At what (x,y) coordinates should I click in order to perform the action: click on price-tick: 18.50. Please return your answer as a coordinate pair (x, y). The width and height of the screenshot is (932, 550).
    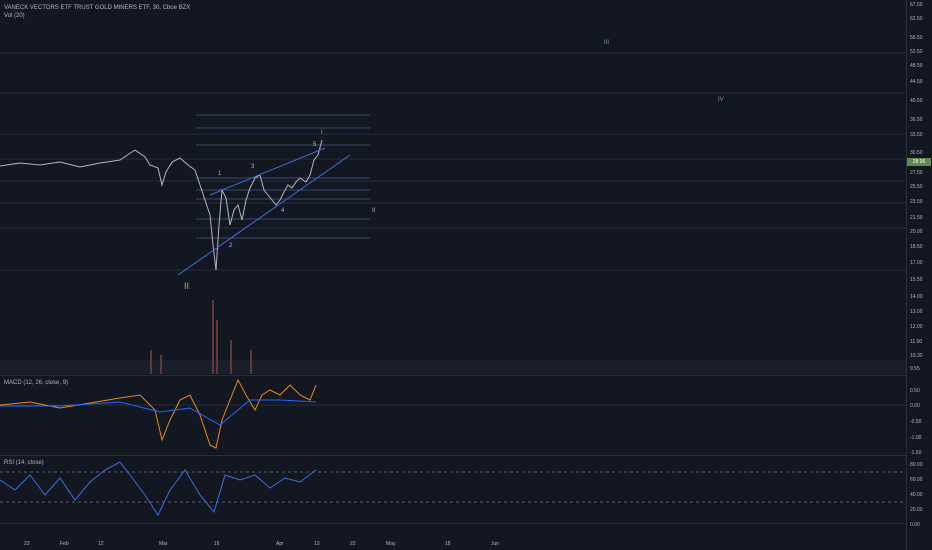
    Looking at the image, I should click on (916, 247).